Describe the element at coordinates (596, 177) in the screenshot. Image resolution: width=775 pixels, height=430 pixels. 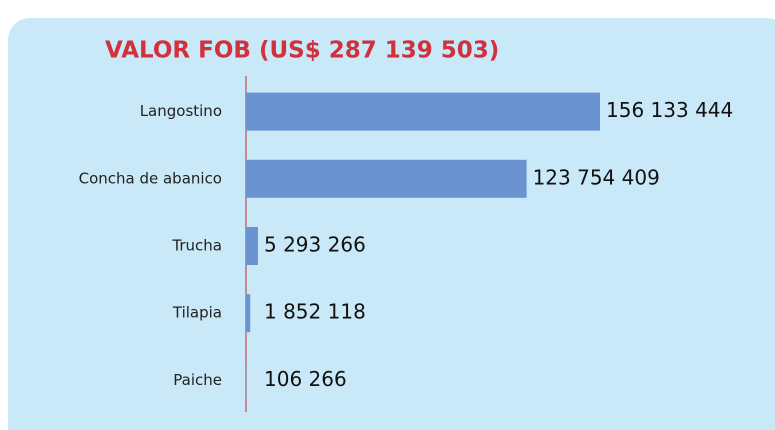
I see `value-label: 123 754 409` at that location.